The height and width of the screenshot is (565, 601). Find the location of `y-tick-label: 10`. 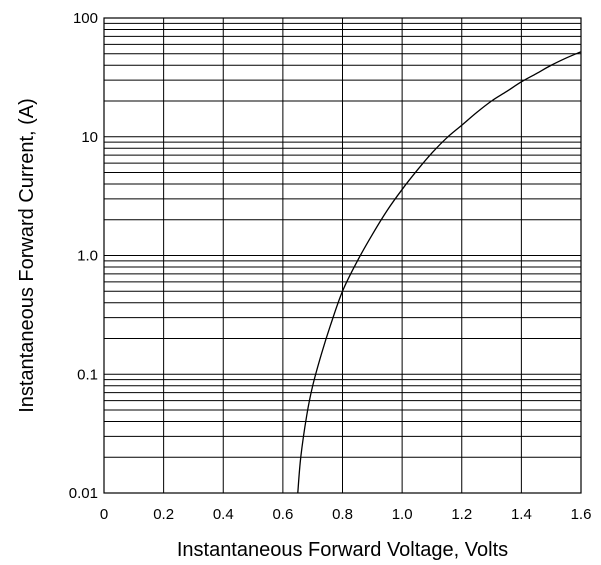

y-tick-label: 10 is located at coordinates (89, 137).